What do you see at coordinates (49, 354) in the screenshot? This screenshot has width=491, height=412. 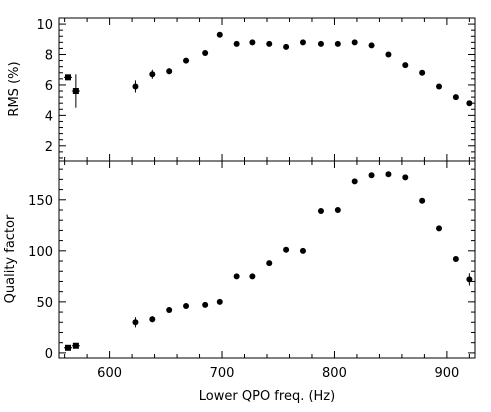 I see `quality-factor-y-tick-label: 0` at bounding box center [49, 354].